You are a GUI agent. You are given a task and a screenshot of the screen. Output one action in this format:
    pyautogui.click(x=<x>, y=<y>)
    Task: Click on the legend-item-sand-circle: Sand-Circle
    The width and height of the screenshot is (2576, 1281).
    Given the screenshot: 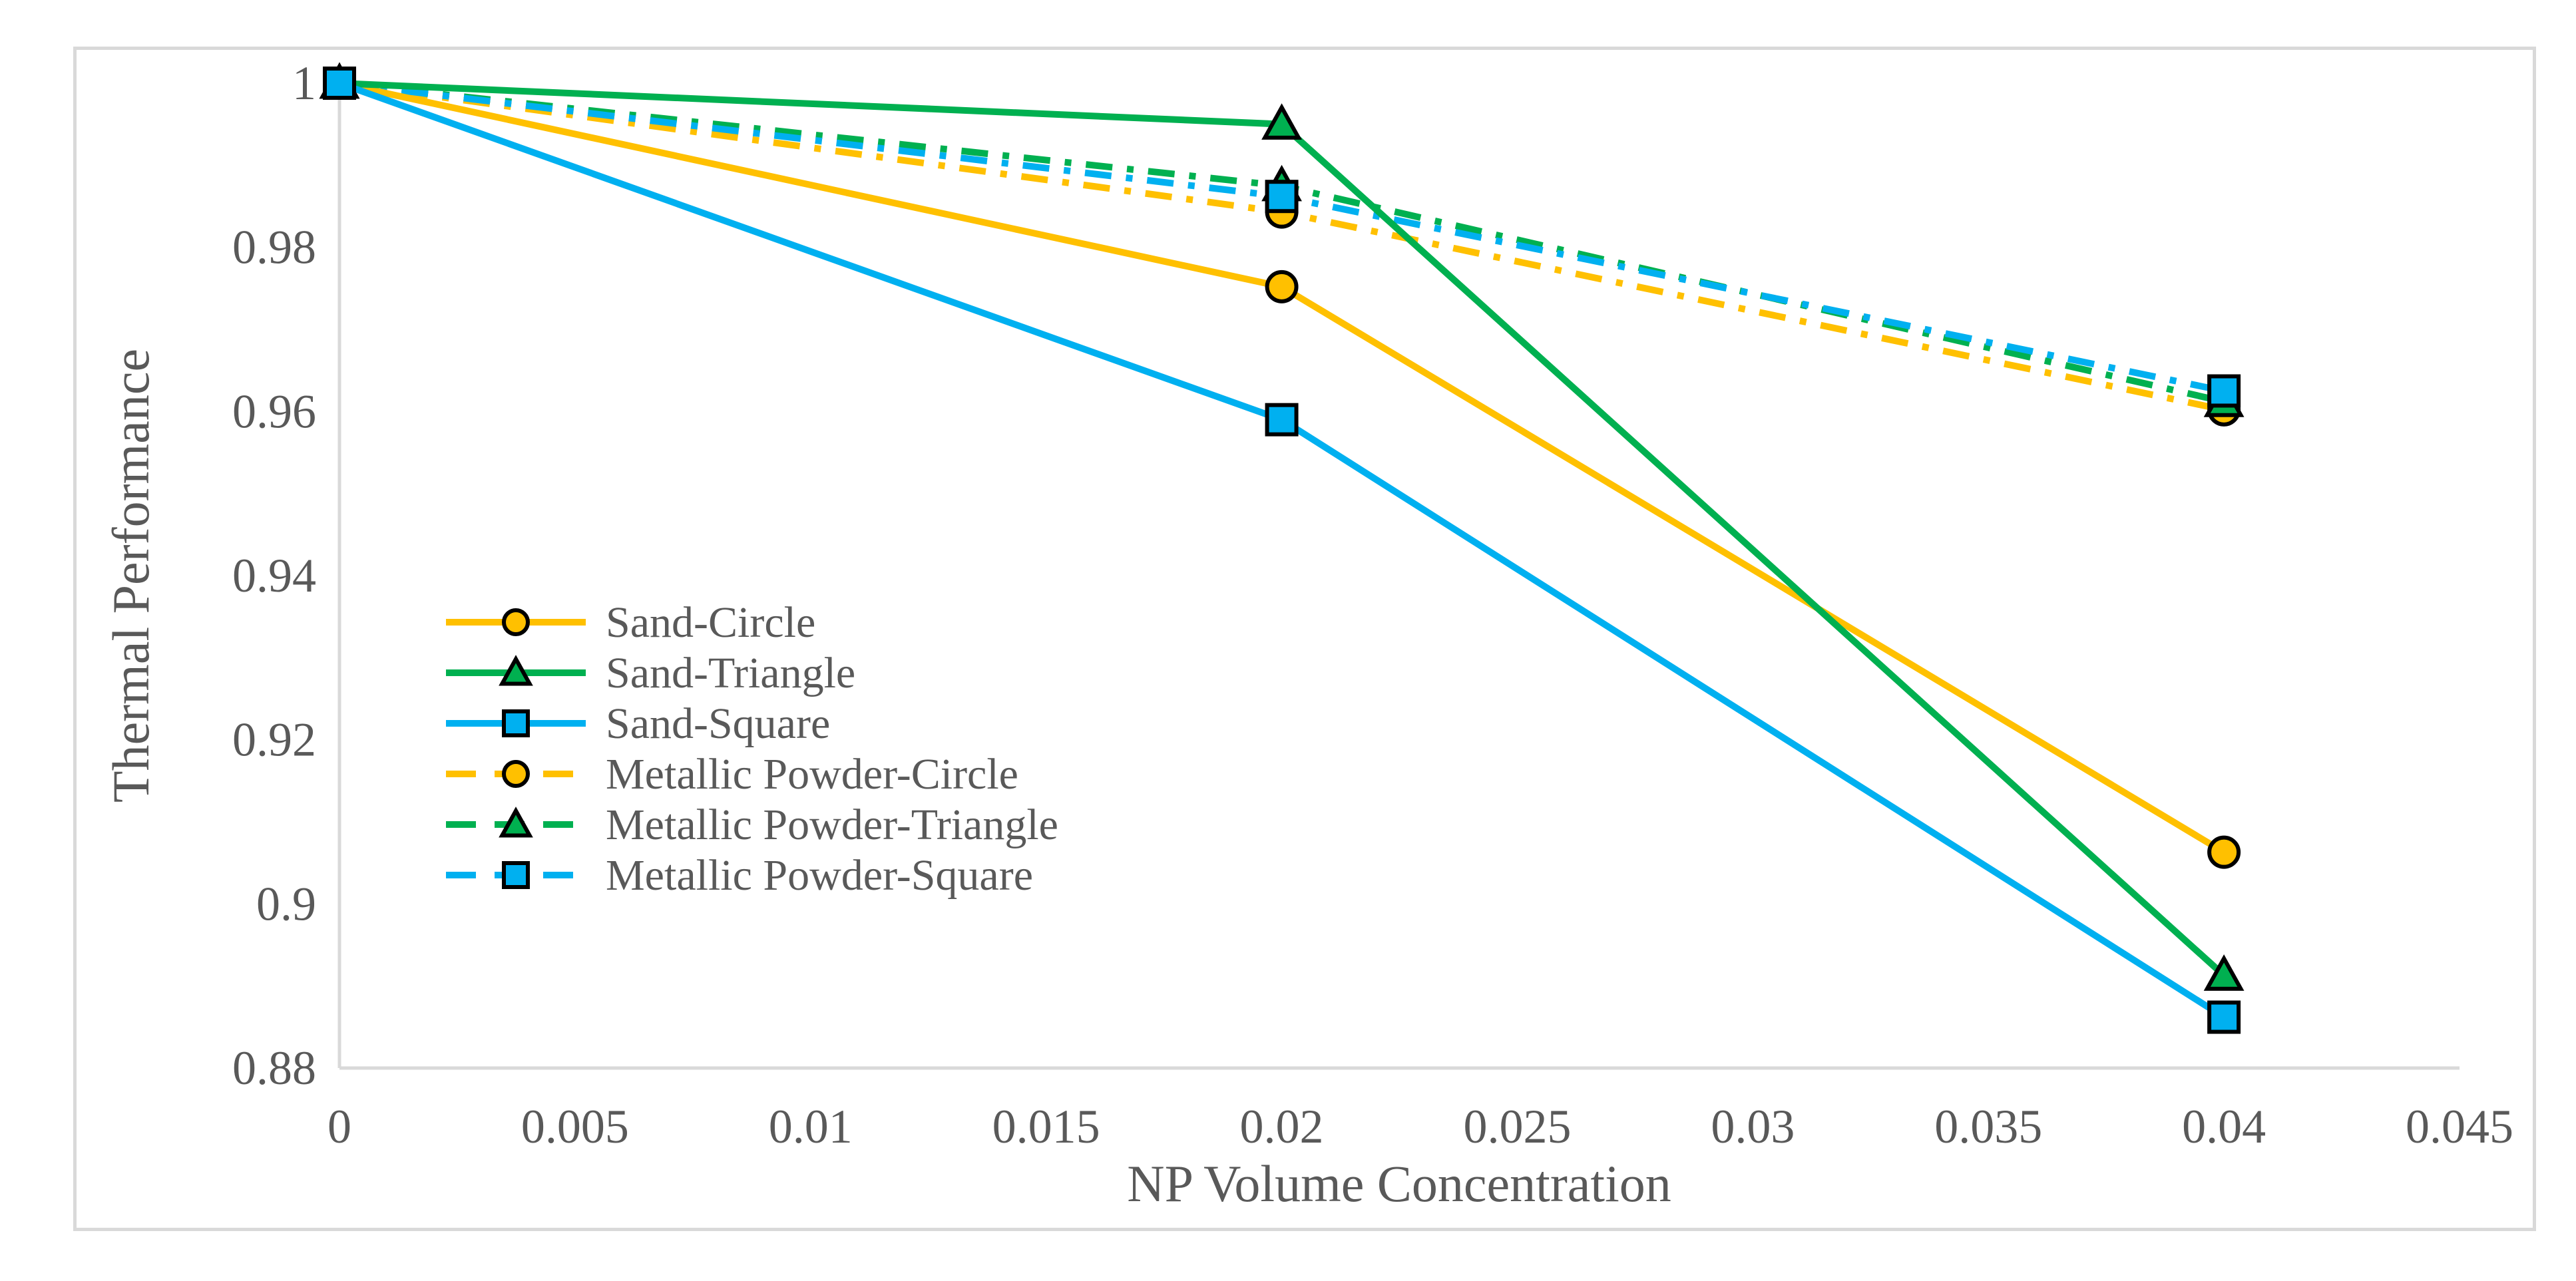 What is the action you would take?
    pyautogui.click(x=630, y=622)
    